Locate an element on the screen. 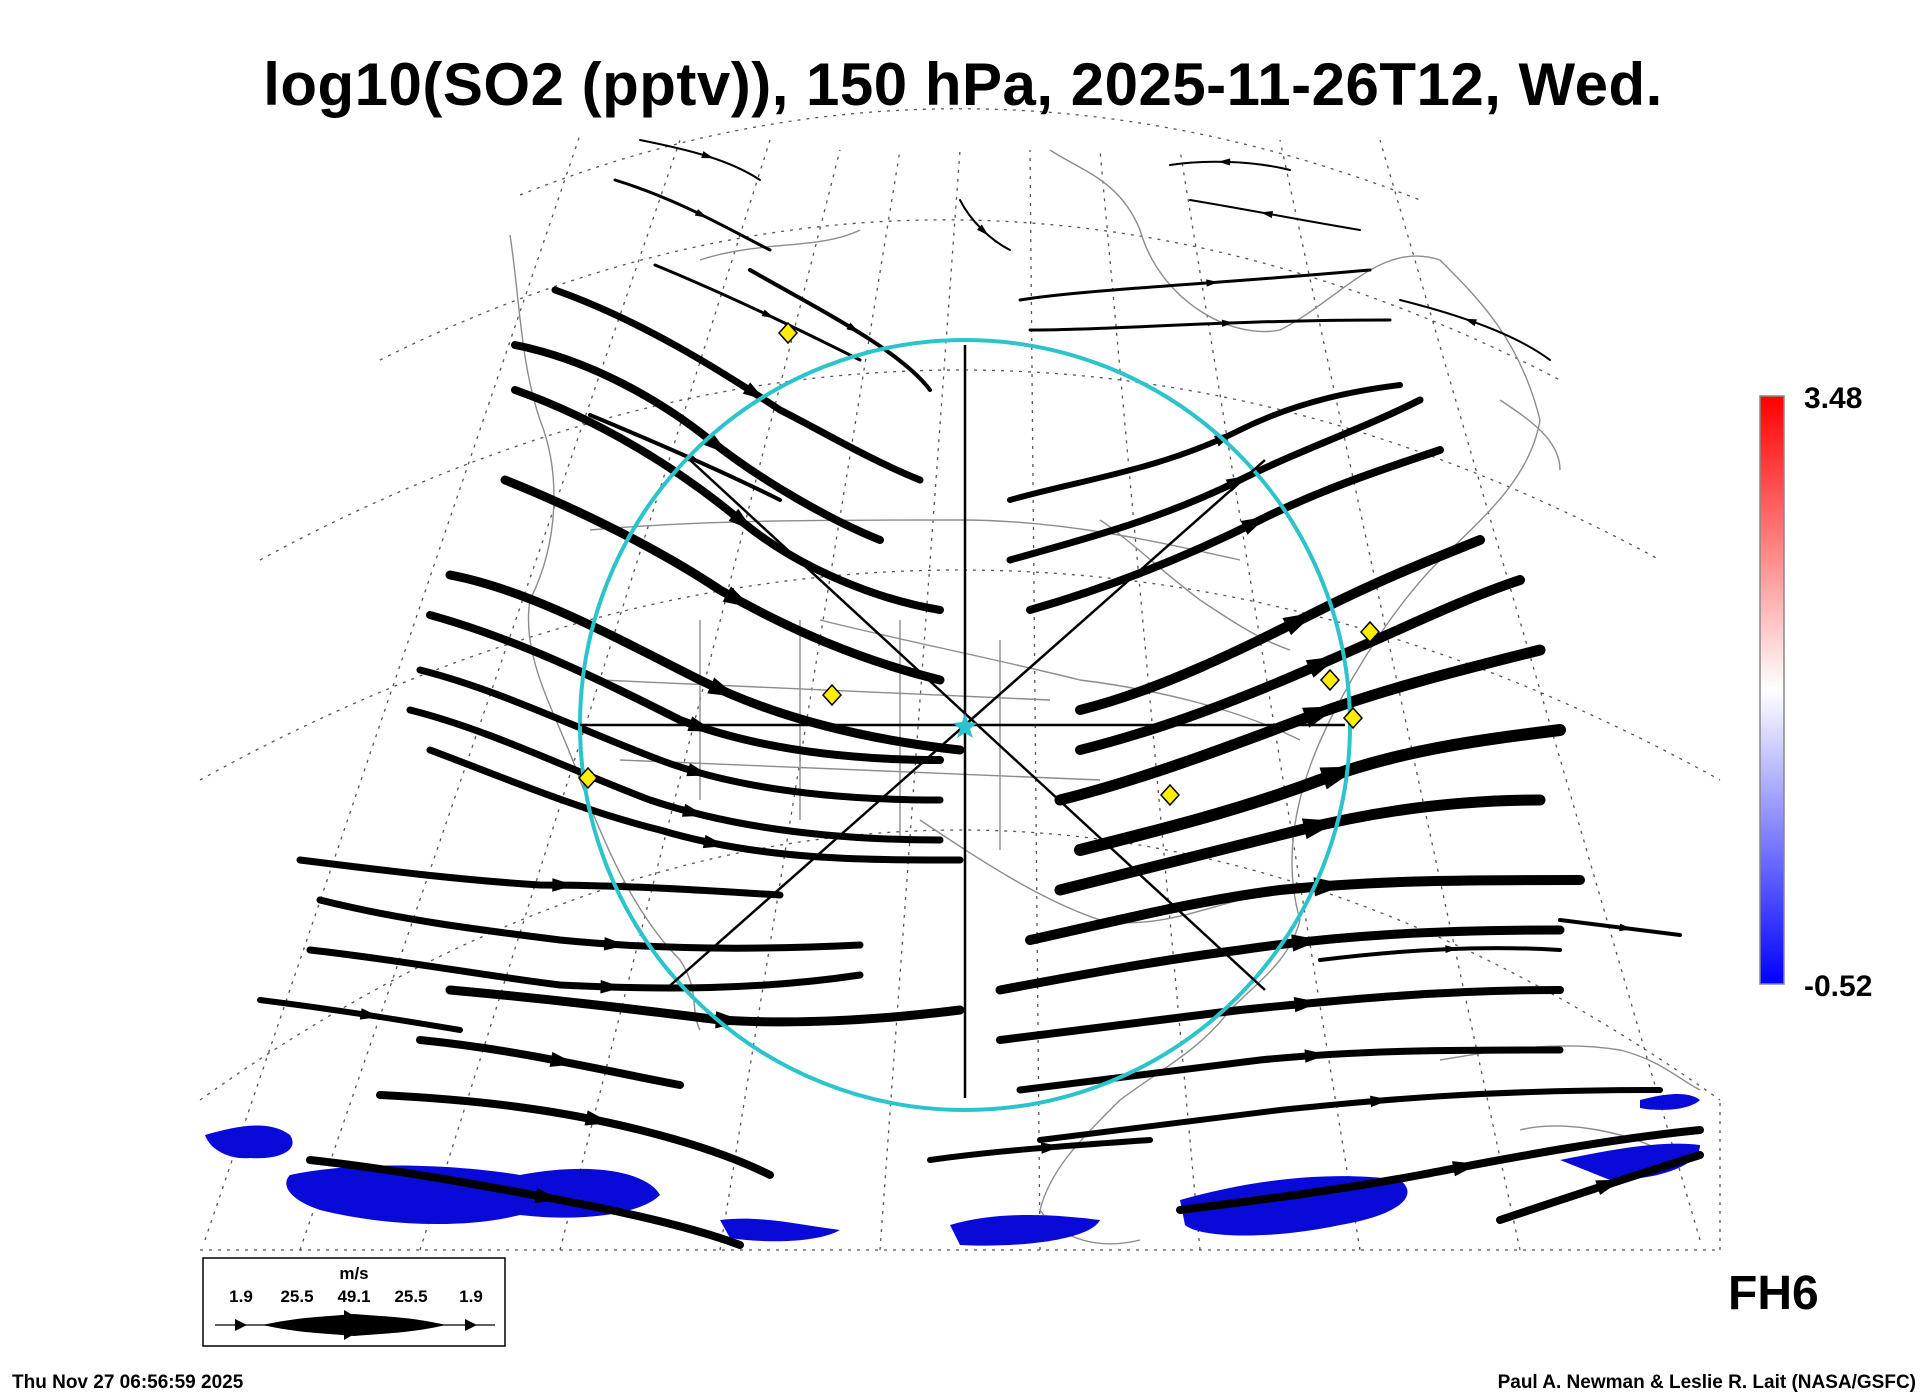 This screenshot has height=1394, width=1926. colorbar-max-label: 3.48 is located at coordinates (1833, 398).